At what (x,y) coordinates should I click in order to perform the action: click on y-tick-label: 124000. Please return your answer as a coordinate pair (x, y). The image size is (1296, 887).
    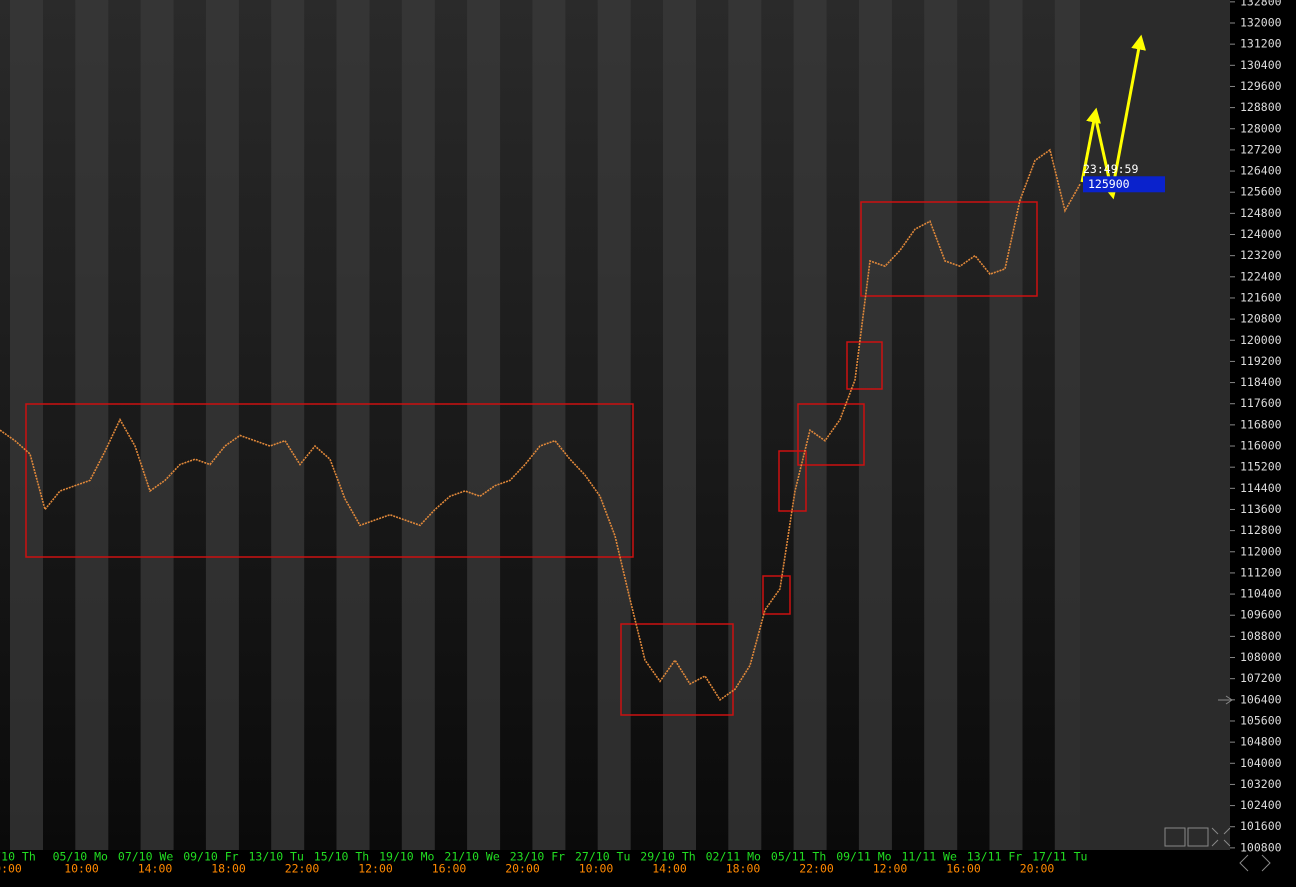
    Looking at the image, I should click on (1261, 234).